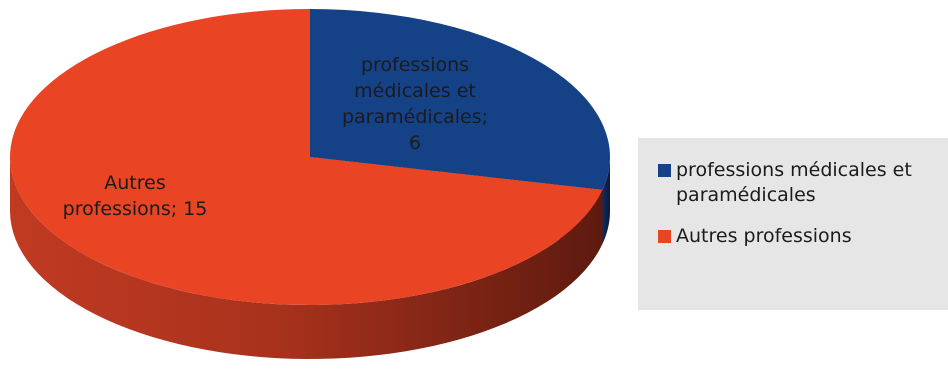  What do you see at coordinates (135, 183) in the screenshot?
I see `data-label-line: Autres` at bounding box center [135, 183].